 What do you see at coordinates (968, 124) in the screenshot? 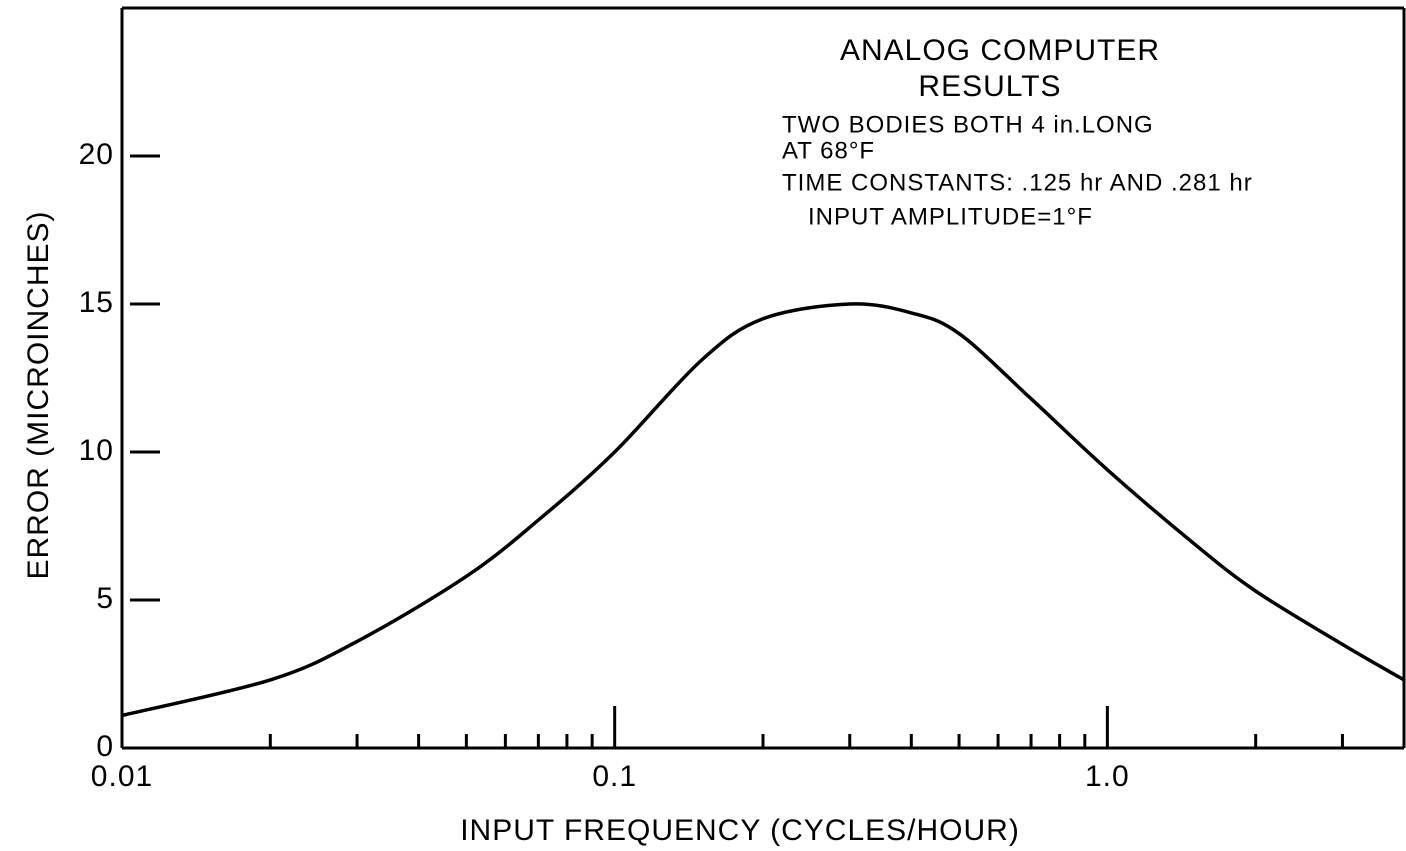
I see `annotation: TWO BODIES BOTH 4 in.LONG` at bounding box center [968, 124].